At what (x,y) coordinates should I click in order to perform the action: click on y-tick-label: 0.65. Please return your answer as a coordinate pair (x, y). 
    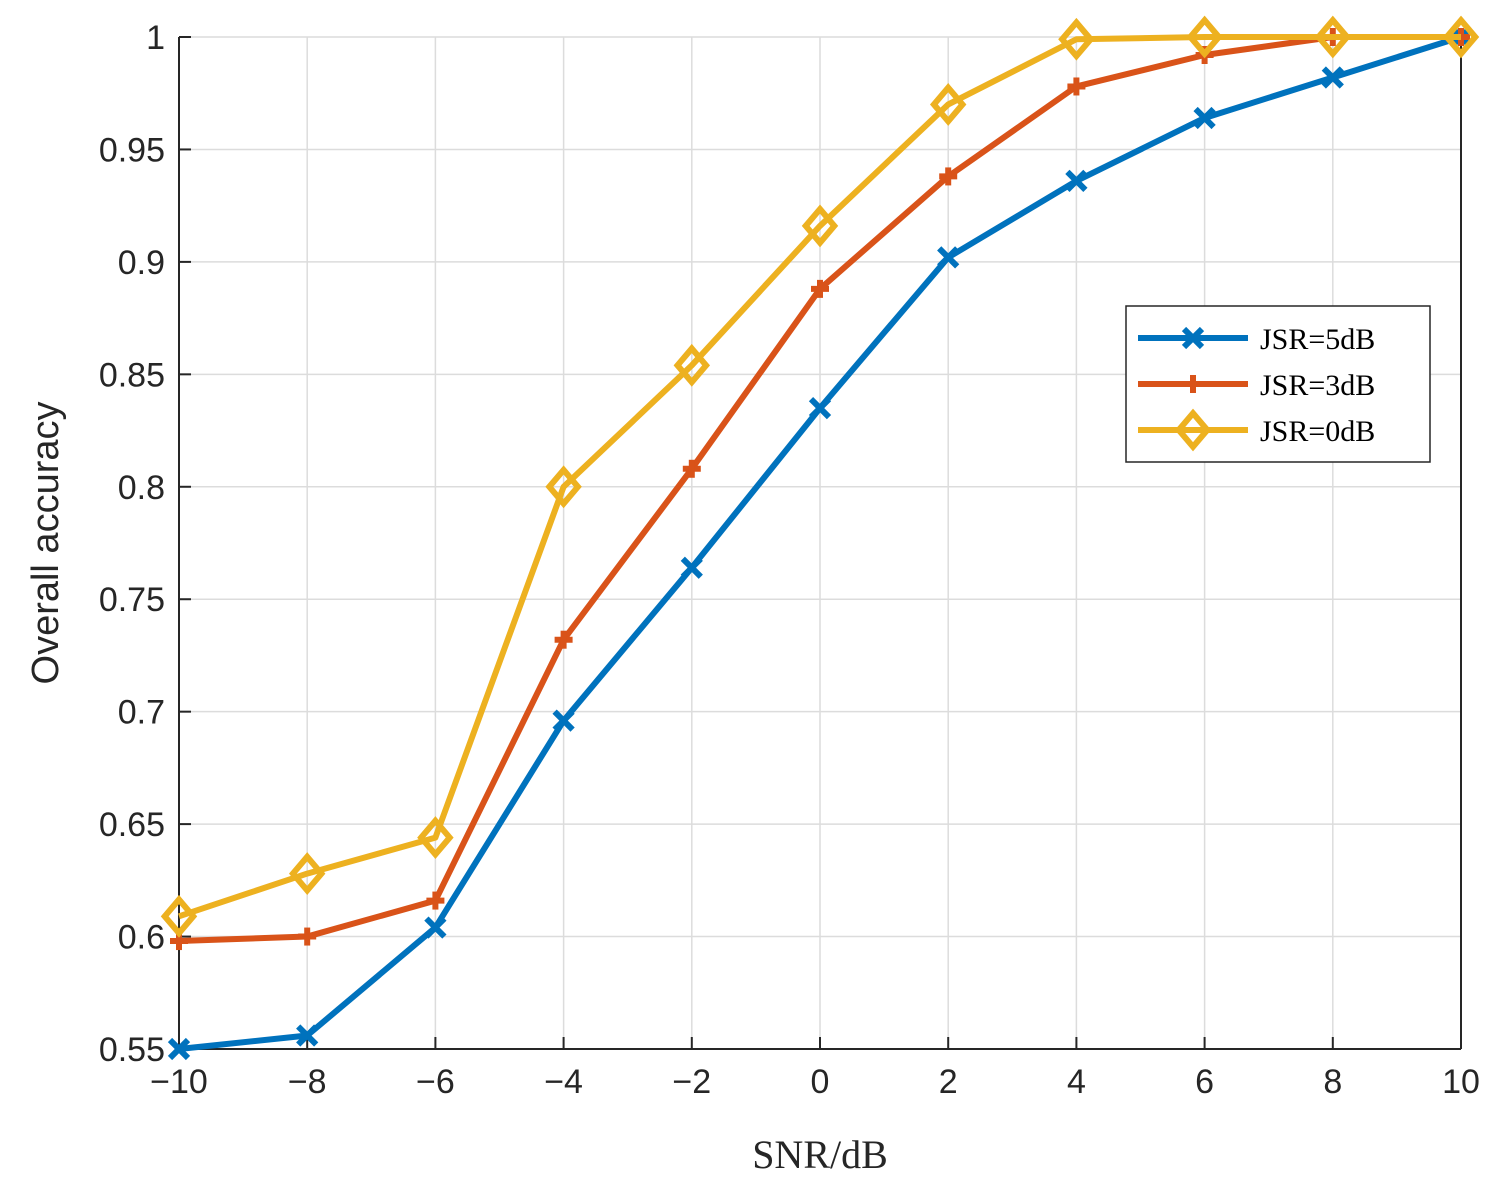
    Looking at the image, I should click on (132, 825).